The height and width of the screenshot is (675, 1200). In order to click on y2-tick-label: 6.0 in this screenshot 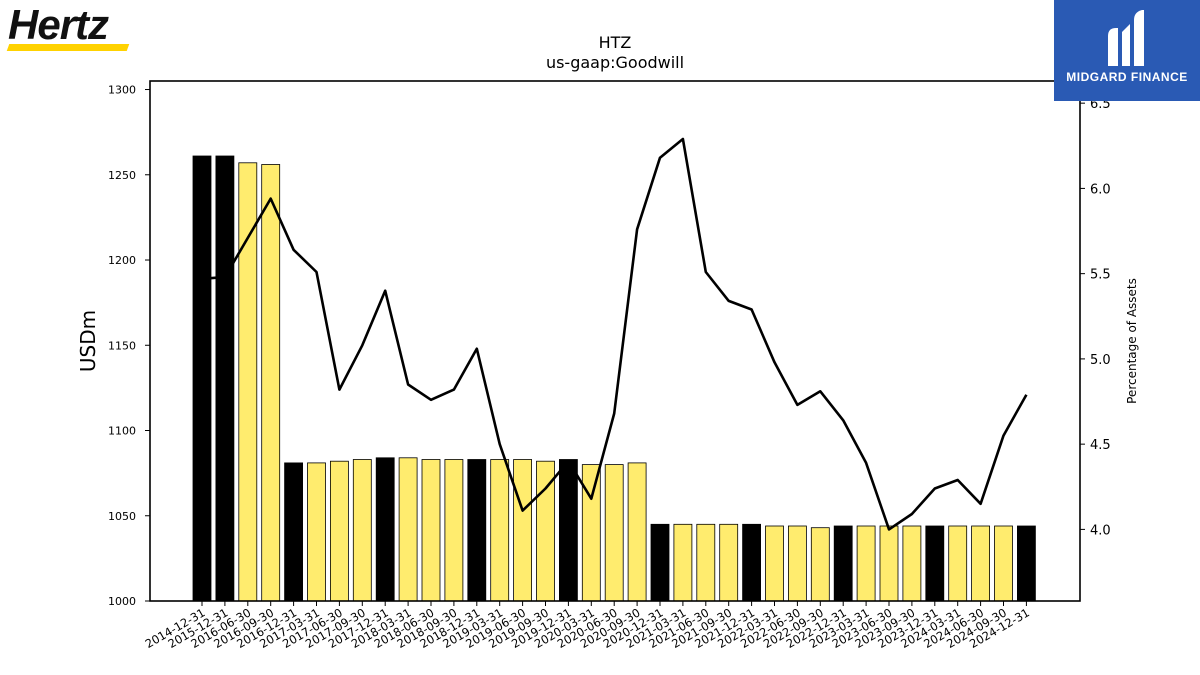, I will do `click(1100, 189)`.